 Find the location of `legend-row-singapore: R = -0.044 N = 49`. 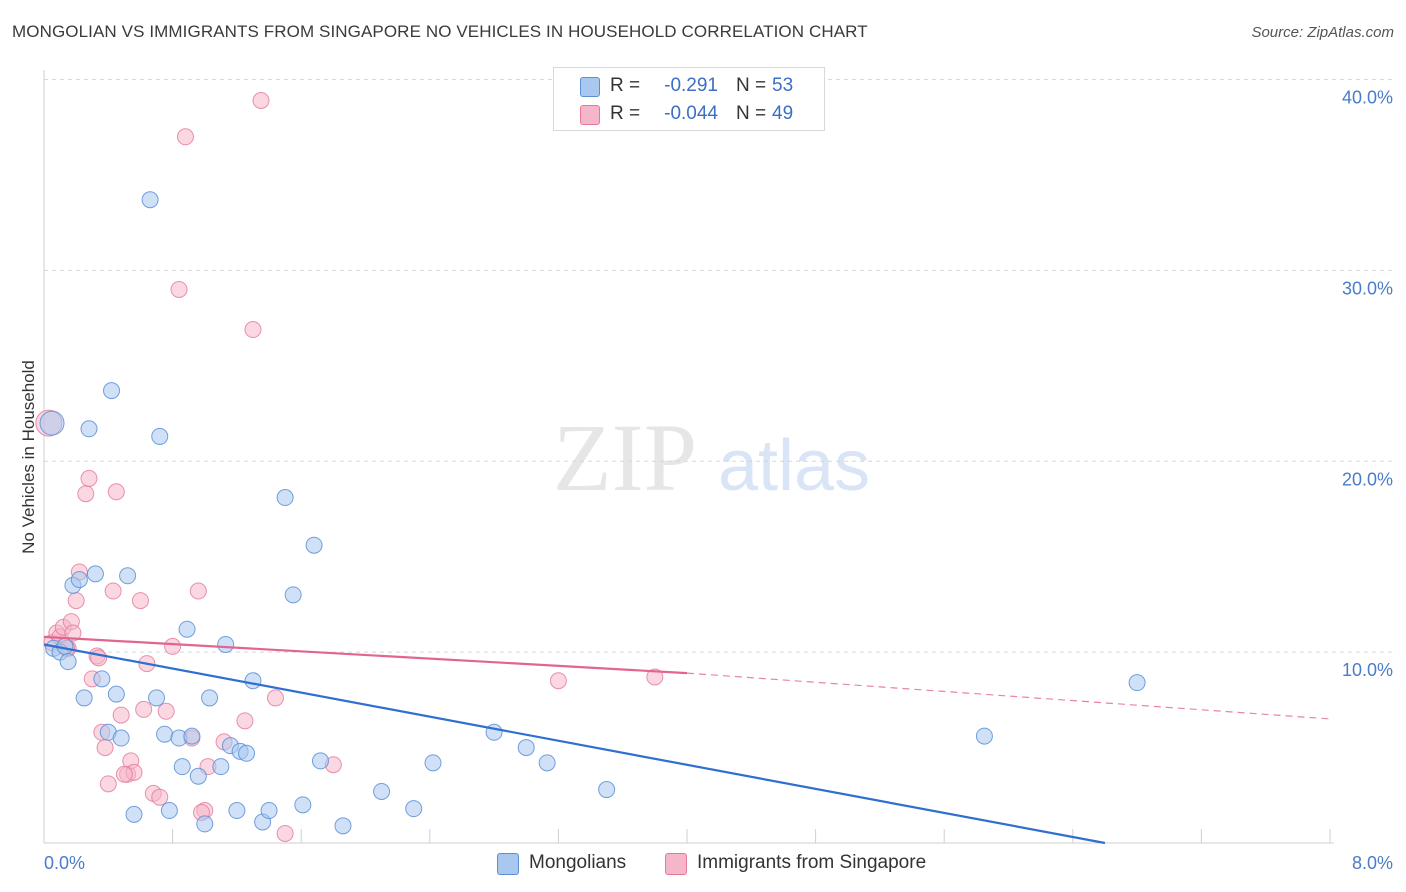

legend-row-singapore: R = -0.044 N = 49 is located at coordinates (689, 114).